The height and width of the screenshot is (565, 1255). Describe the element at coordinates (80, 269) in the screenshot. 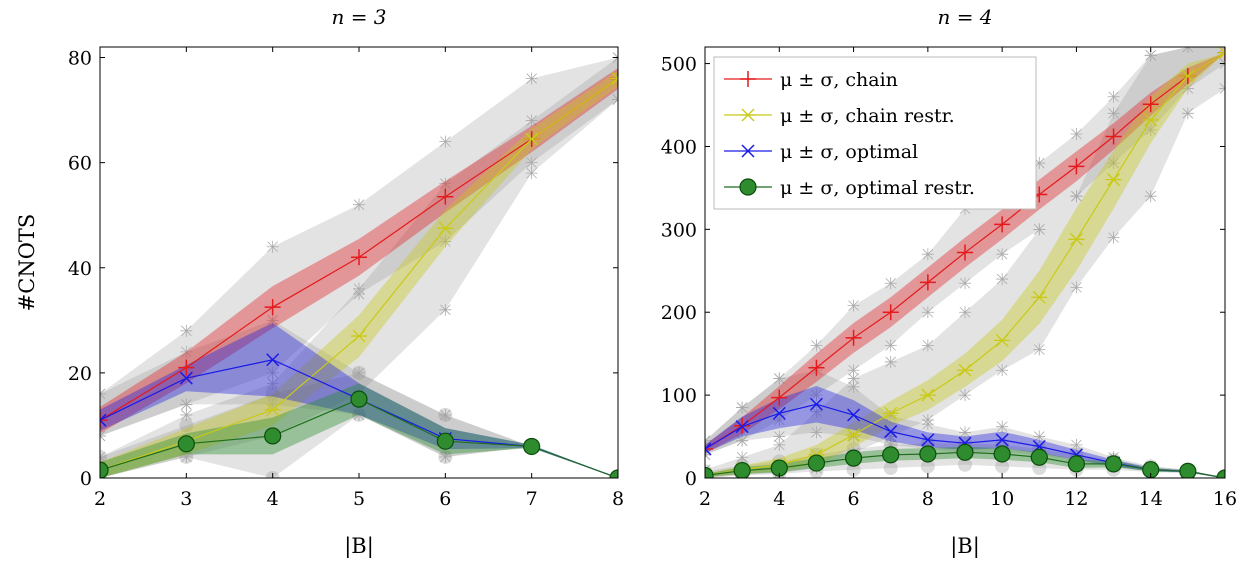

I see `y-tick-label: 40` at that location.